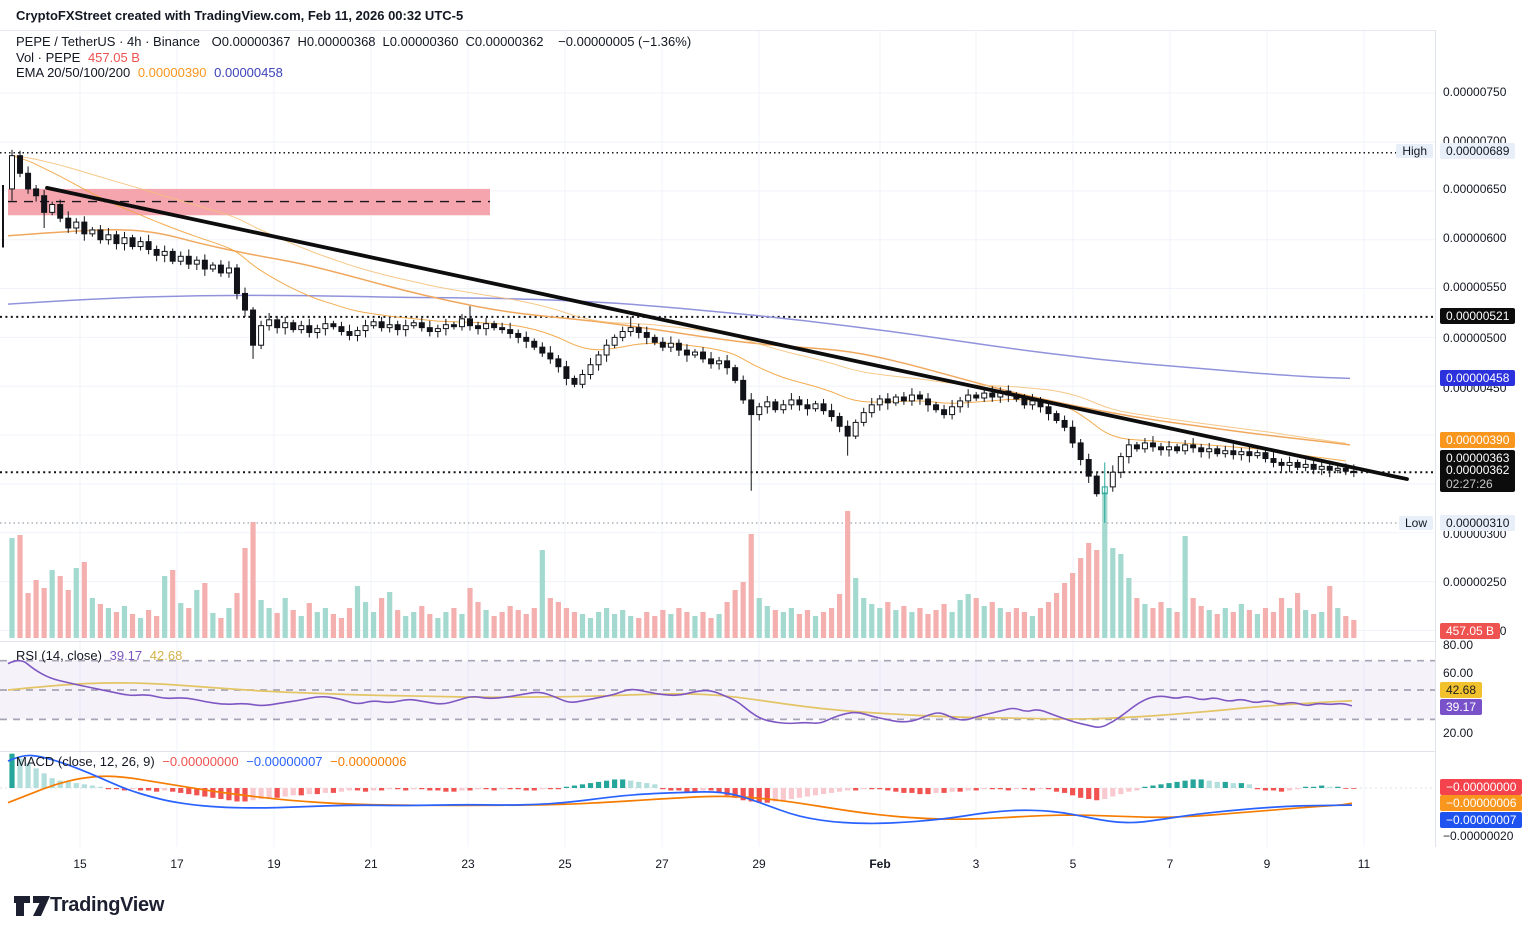  What do you see at coordinates (976, 864) in the screenshot?
I see `time-axis-label: 3` at bounding box center [976, 864].